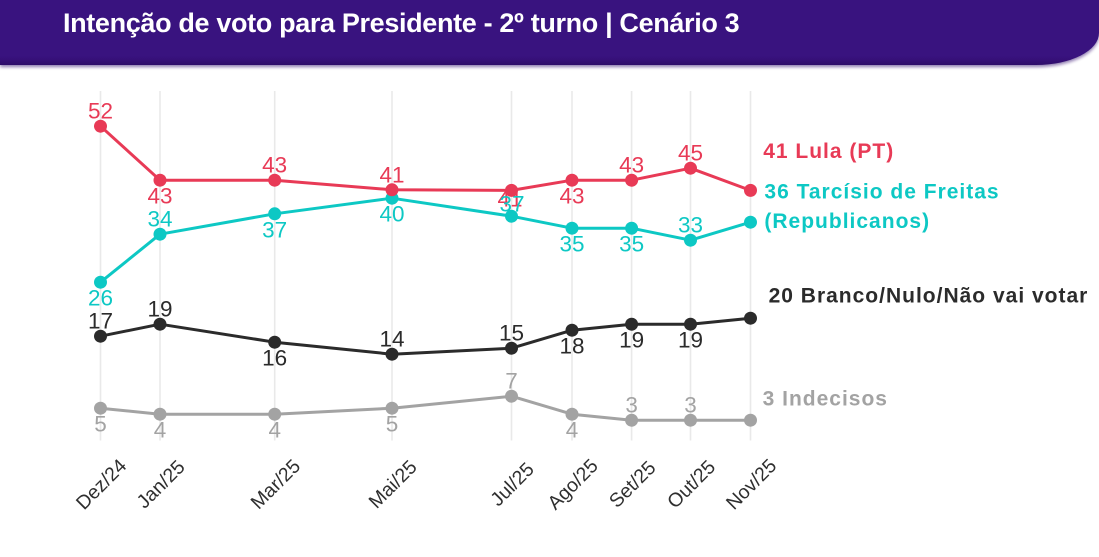  I want to click on svg-text: 37, so click(274, 229).